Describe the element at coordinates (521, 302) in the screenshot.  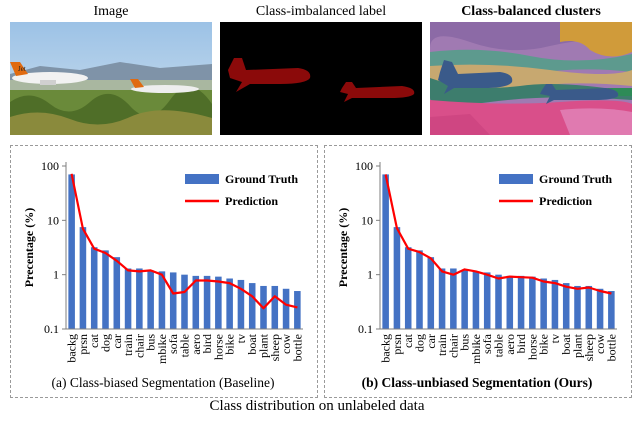
I see `bar-bird` at that location.